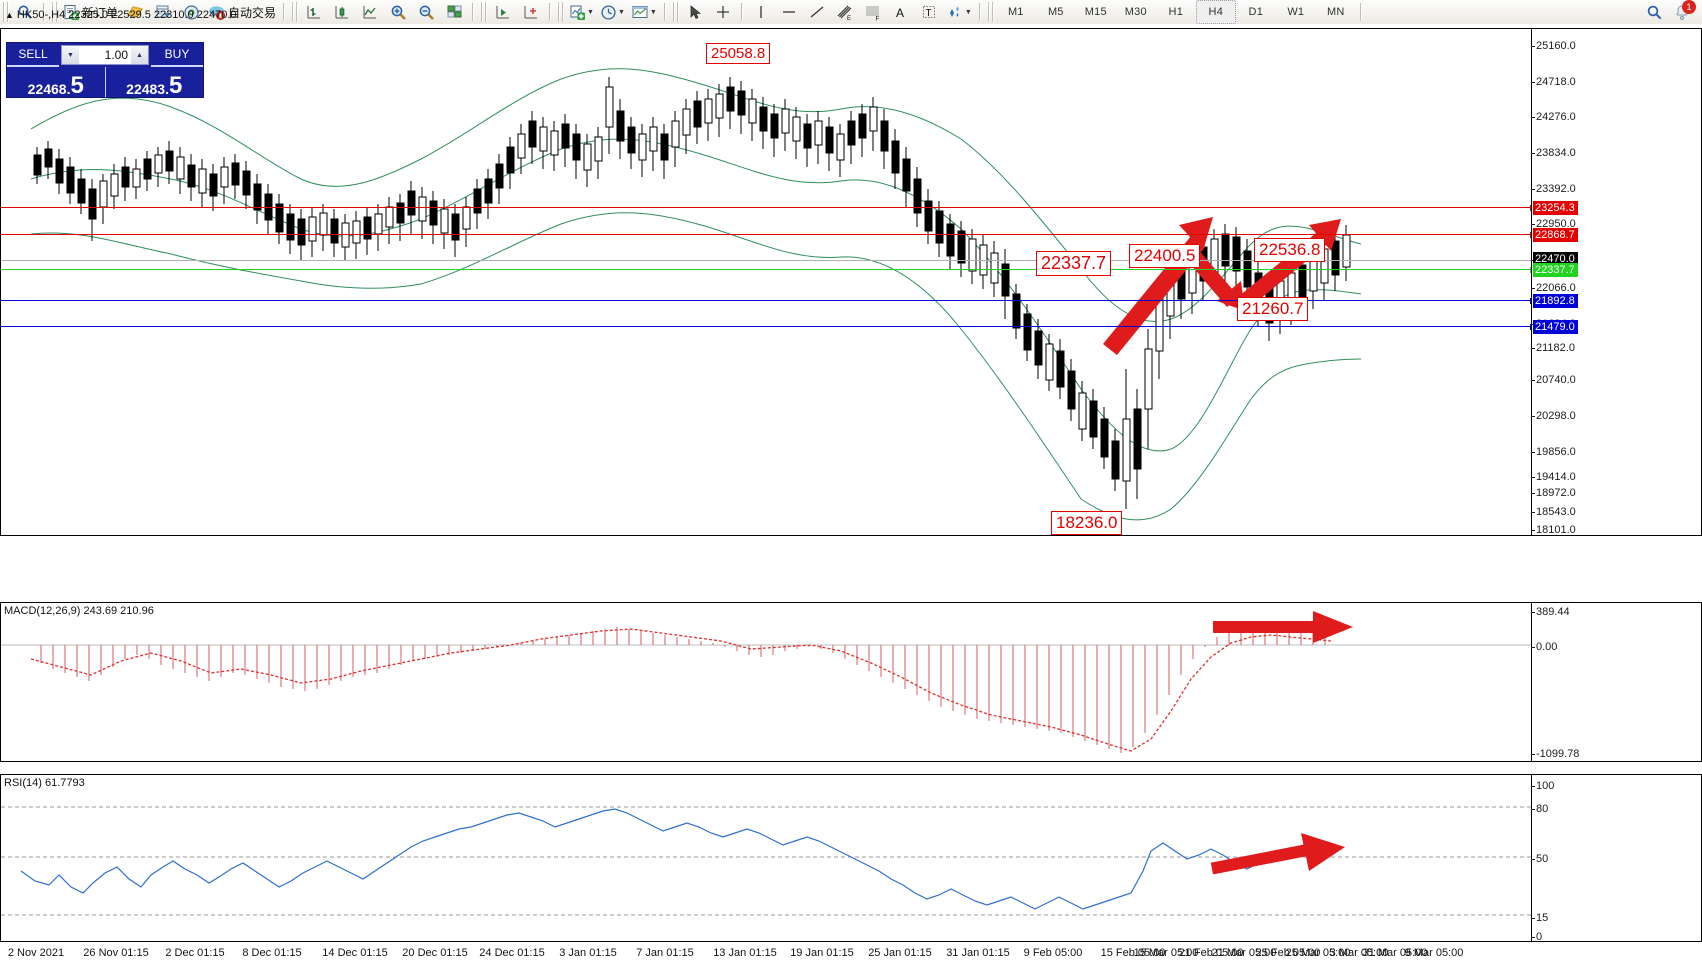 Image resolution: width=1702 pixels, height=967 pixels. What do you see at coordinates (1074, 263) in the screenshot?
I see `annotation-22337: 22337.7` at bounding box center [1074, 263].